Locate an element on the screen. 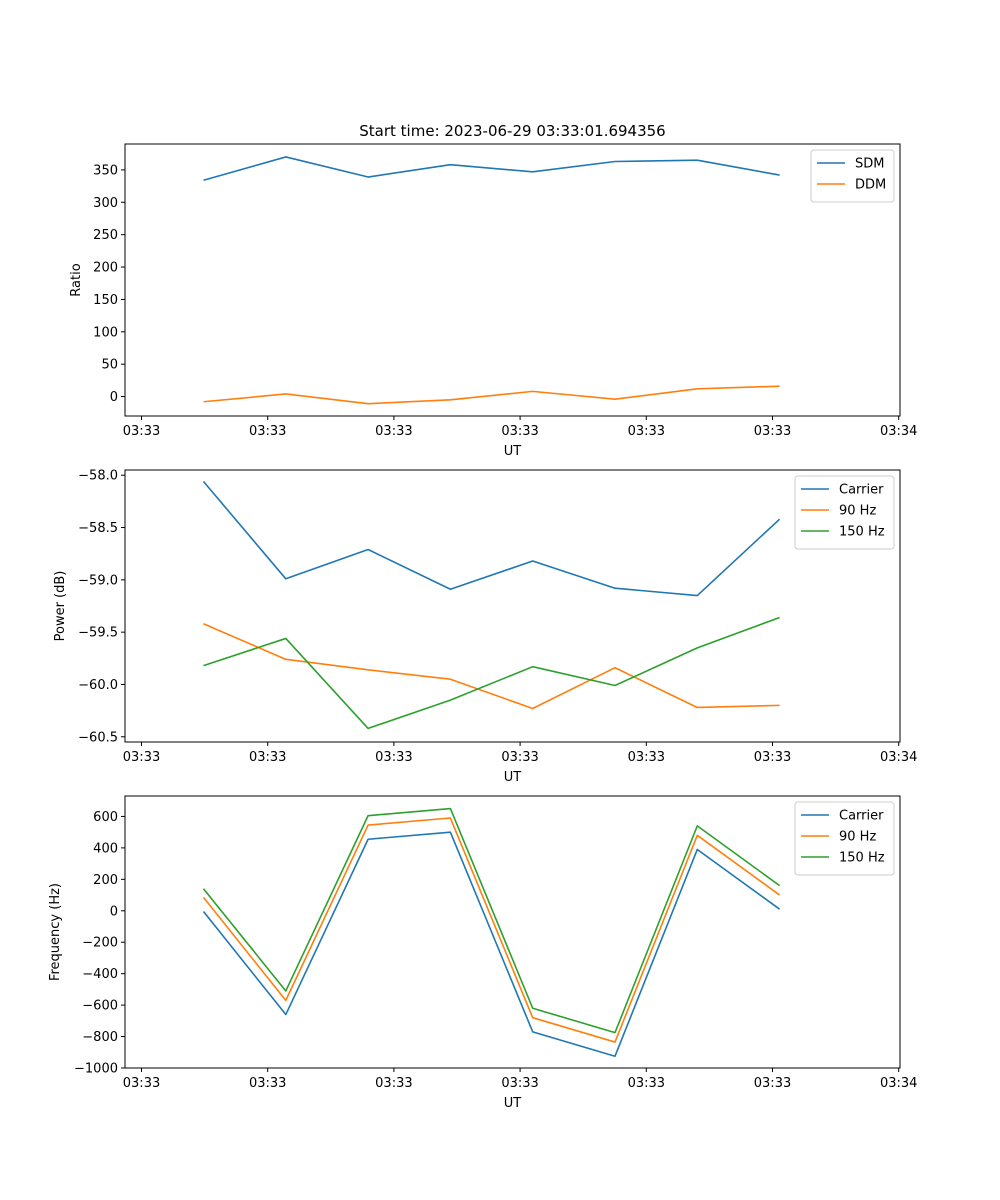  y-tick-label: 400 is located at coordinates (105, 848).